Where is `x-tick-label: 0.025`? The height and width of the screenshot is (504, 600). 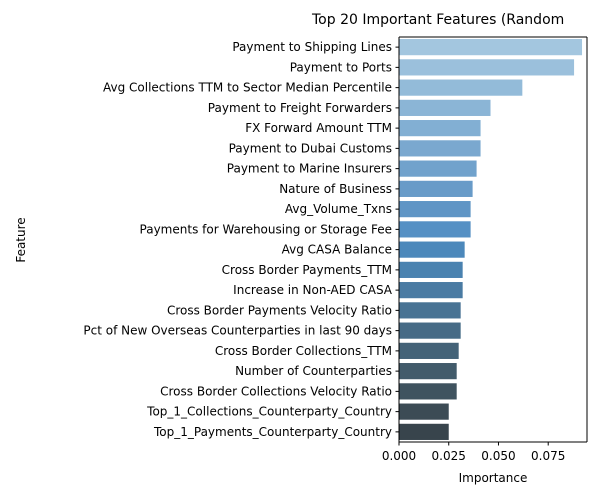 x-tick-label: 0.025 is located at coordinates (449, 456).